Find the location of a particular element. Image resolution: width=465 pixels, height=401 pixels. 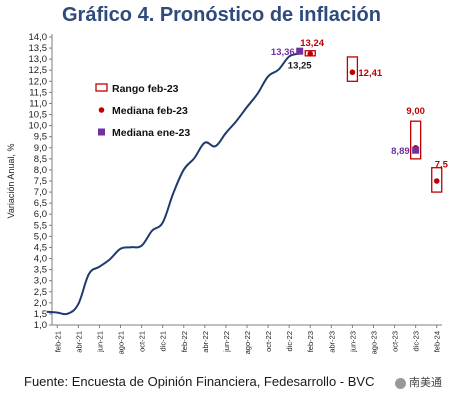

y-tick-label: 3,5 is located at coordinates (40, 270).